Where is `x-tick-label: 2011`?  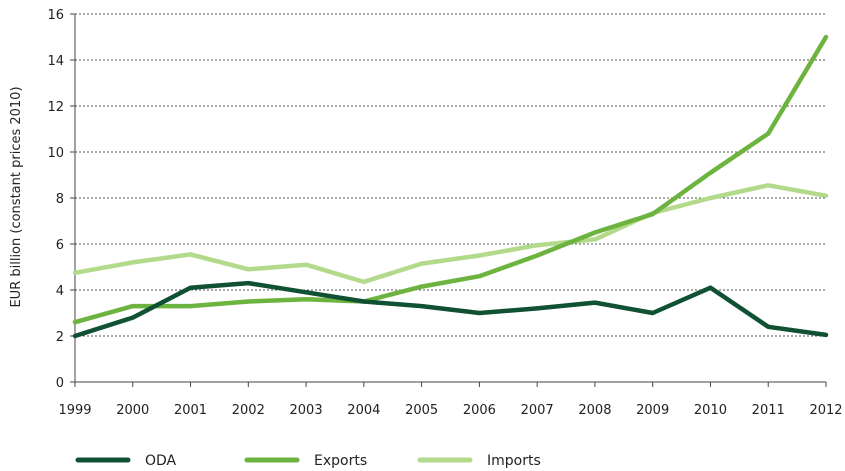
x-tick-label: 2011 is located at coordinates (768, 410).